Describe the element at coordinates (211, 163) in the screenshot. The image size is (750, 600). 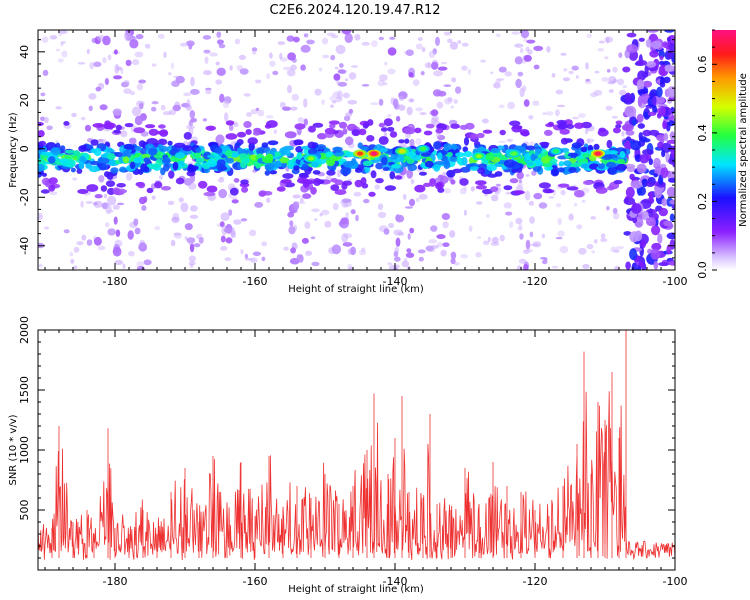
I see `heatmap-cell-1919` at that location.